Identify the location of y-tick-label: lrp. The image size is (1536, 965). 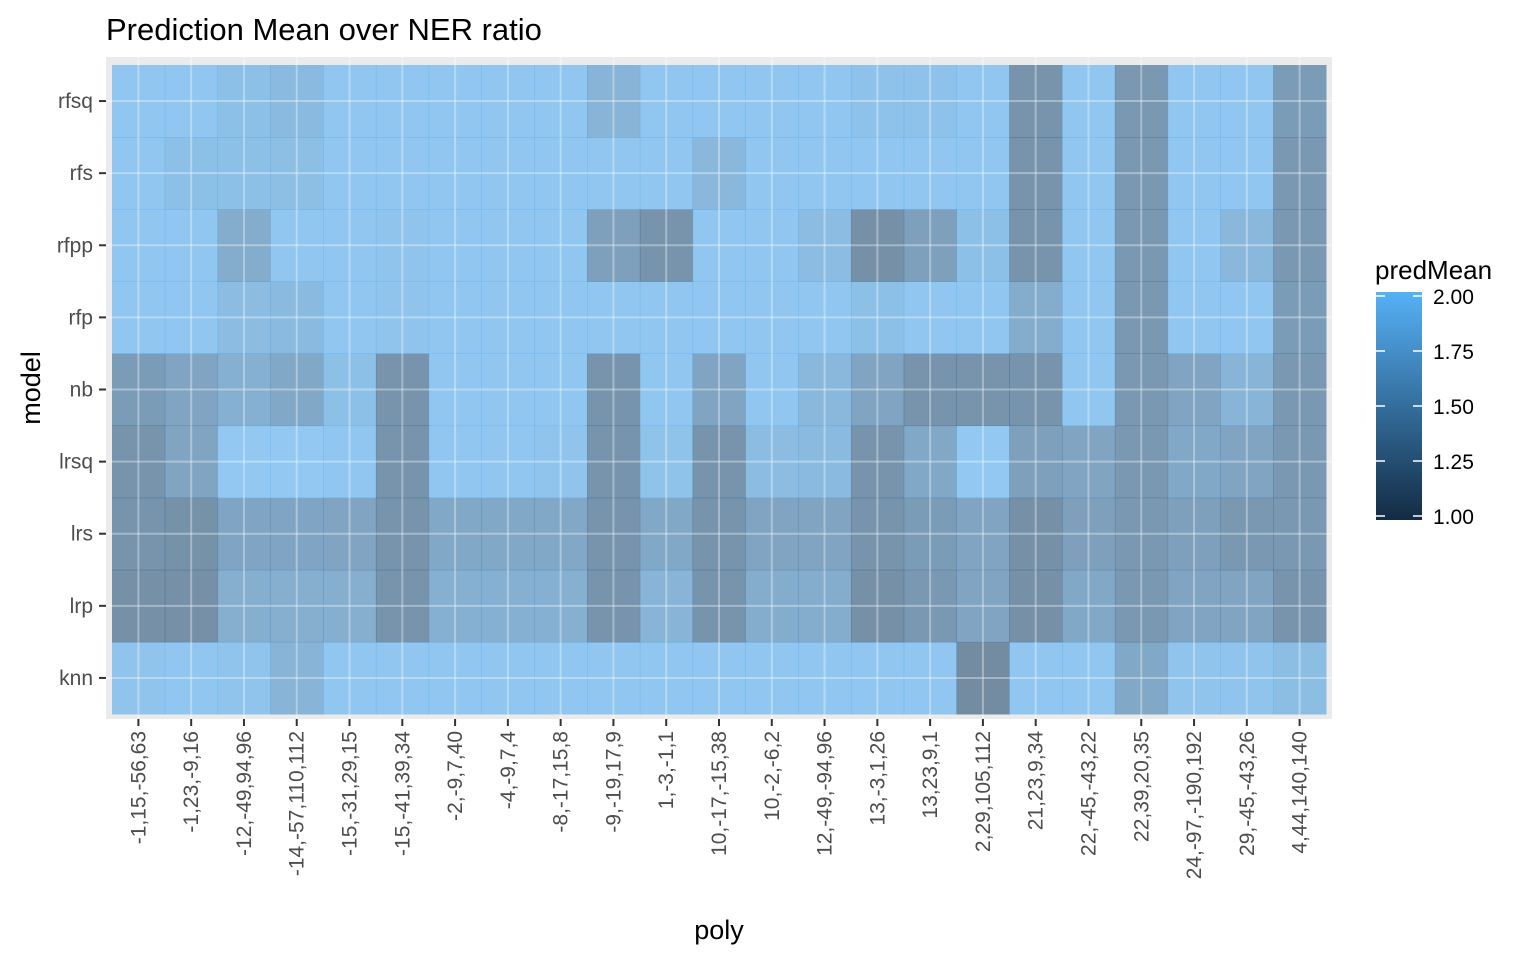
(81, 606).